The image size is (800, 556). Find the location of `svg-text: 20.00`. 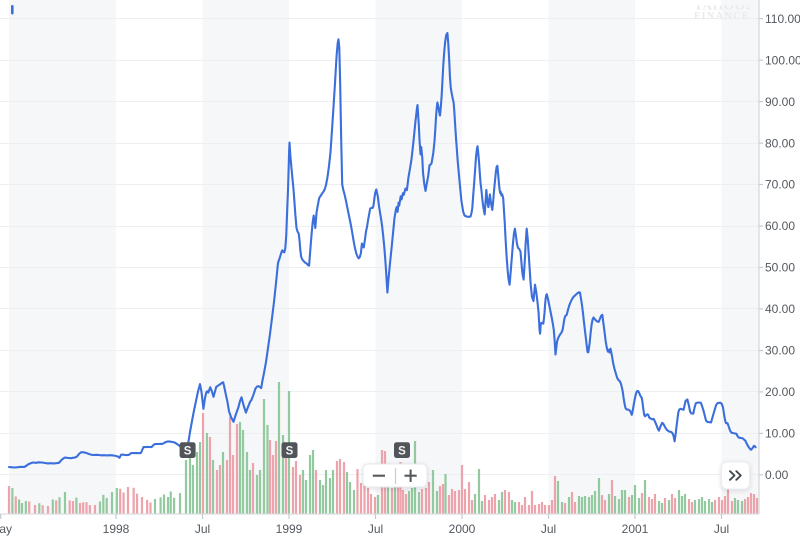

svg-text: 20.00 is located at coordinates (780, 392).